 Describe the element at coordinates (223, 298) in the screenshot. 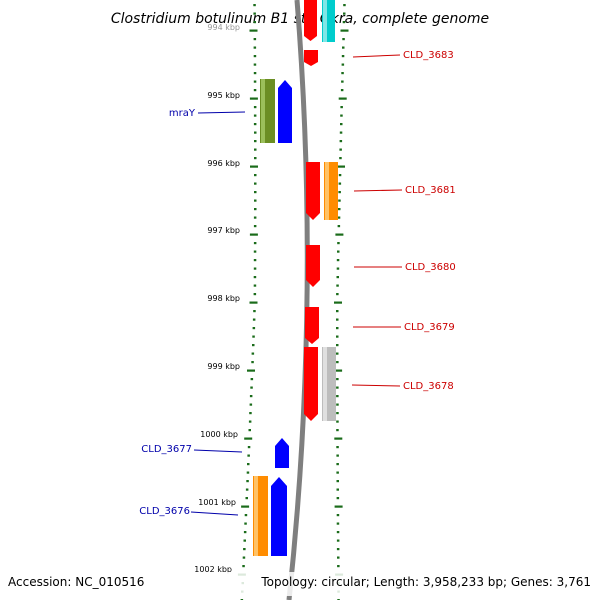

I see `tick-label-998: 998 kbp` at that location.